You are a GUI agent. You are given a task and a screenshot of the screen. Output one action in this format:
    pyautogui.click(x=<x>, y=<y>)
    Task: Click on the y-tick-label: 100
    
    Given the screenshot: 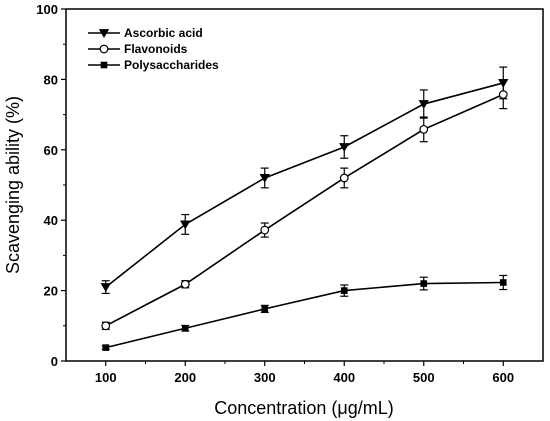 What is the action you would take?
    pyautogui.click(x=47, y=9)
    